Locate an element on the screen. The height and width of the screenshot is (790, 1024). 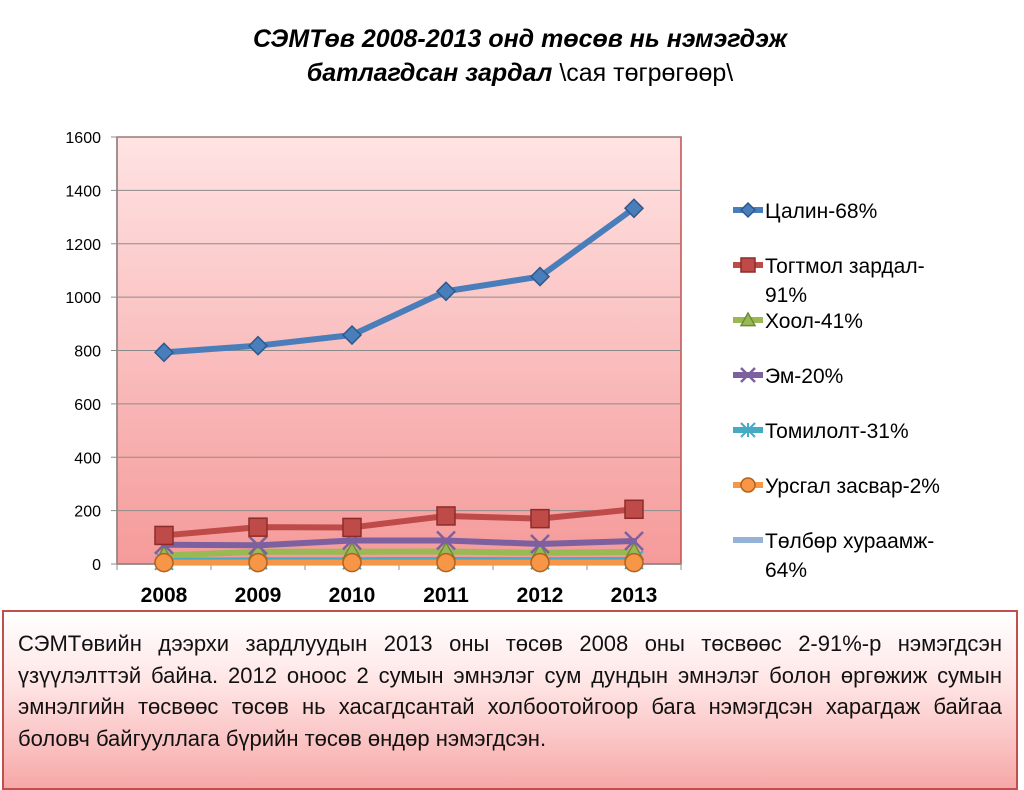
legend-item: Хоол-41% is located at coordinates (798, 321).